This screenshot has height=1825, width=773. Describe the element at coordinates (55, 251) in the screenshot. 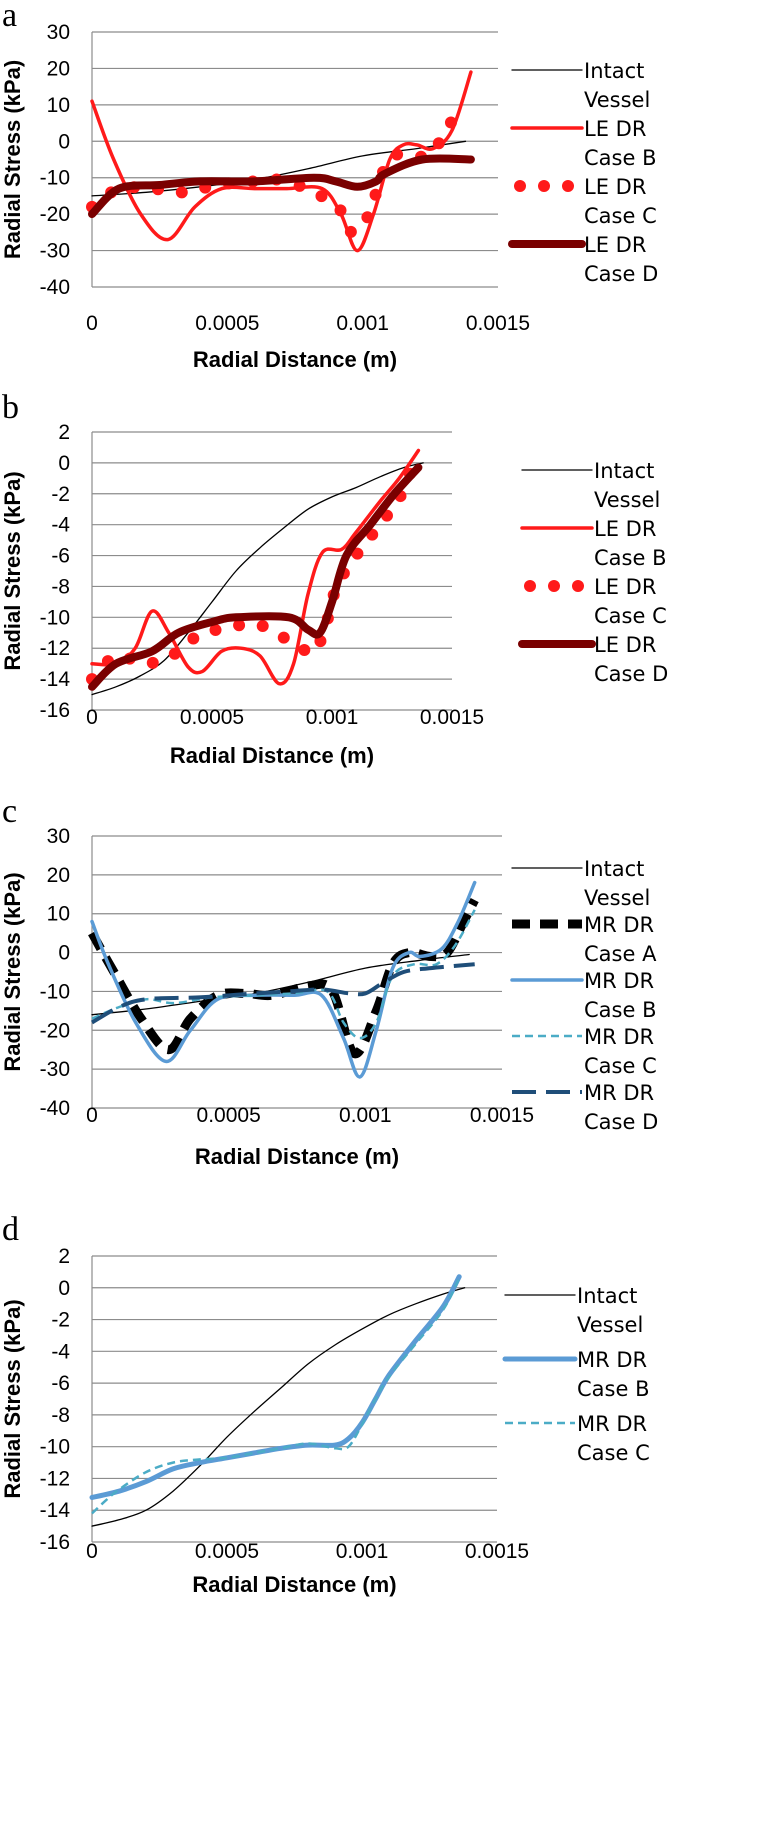

I see `y-tick-label: -30` at that location.